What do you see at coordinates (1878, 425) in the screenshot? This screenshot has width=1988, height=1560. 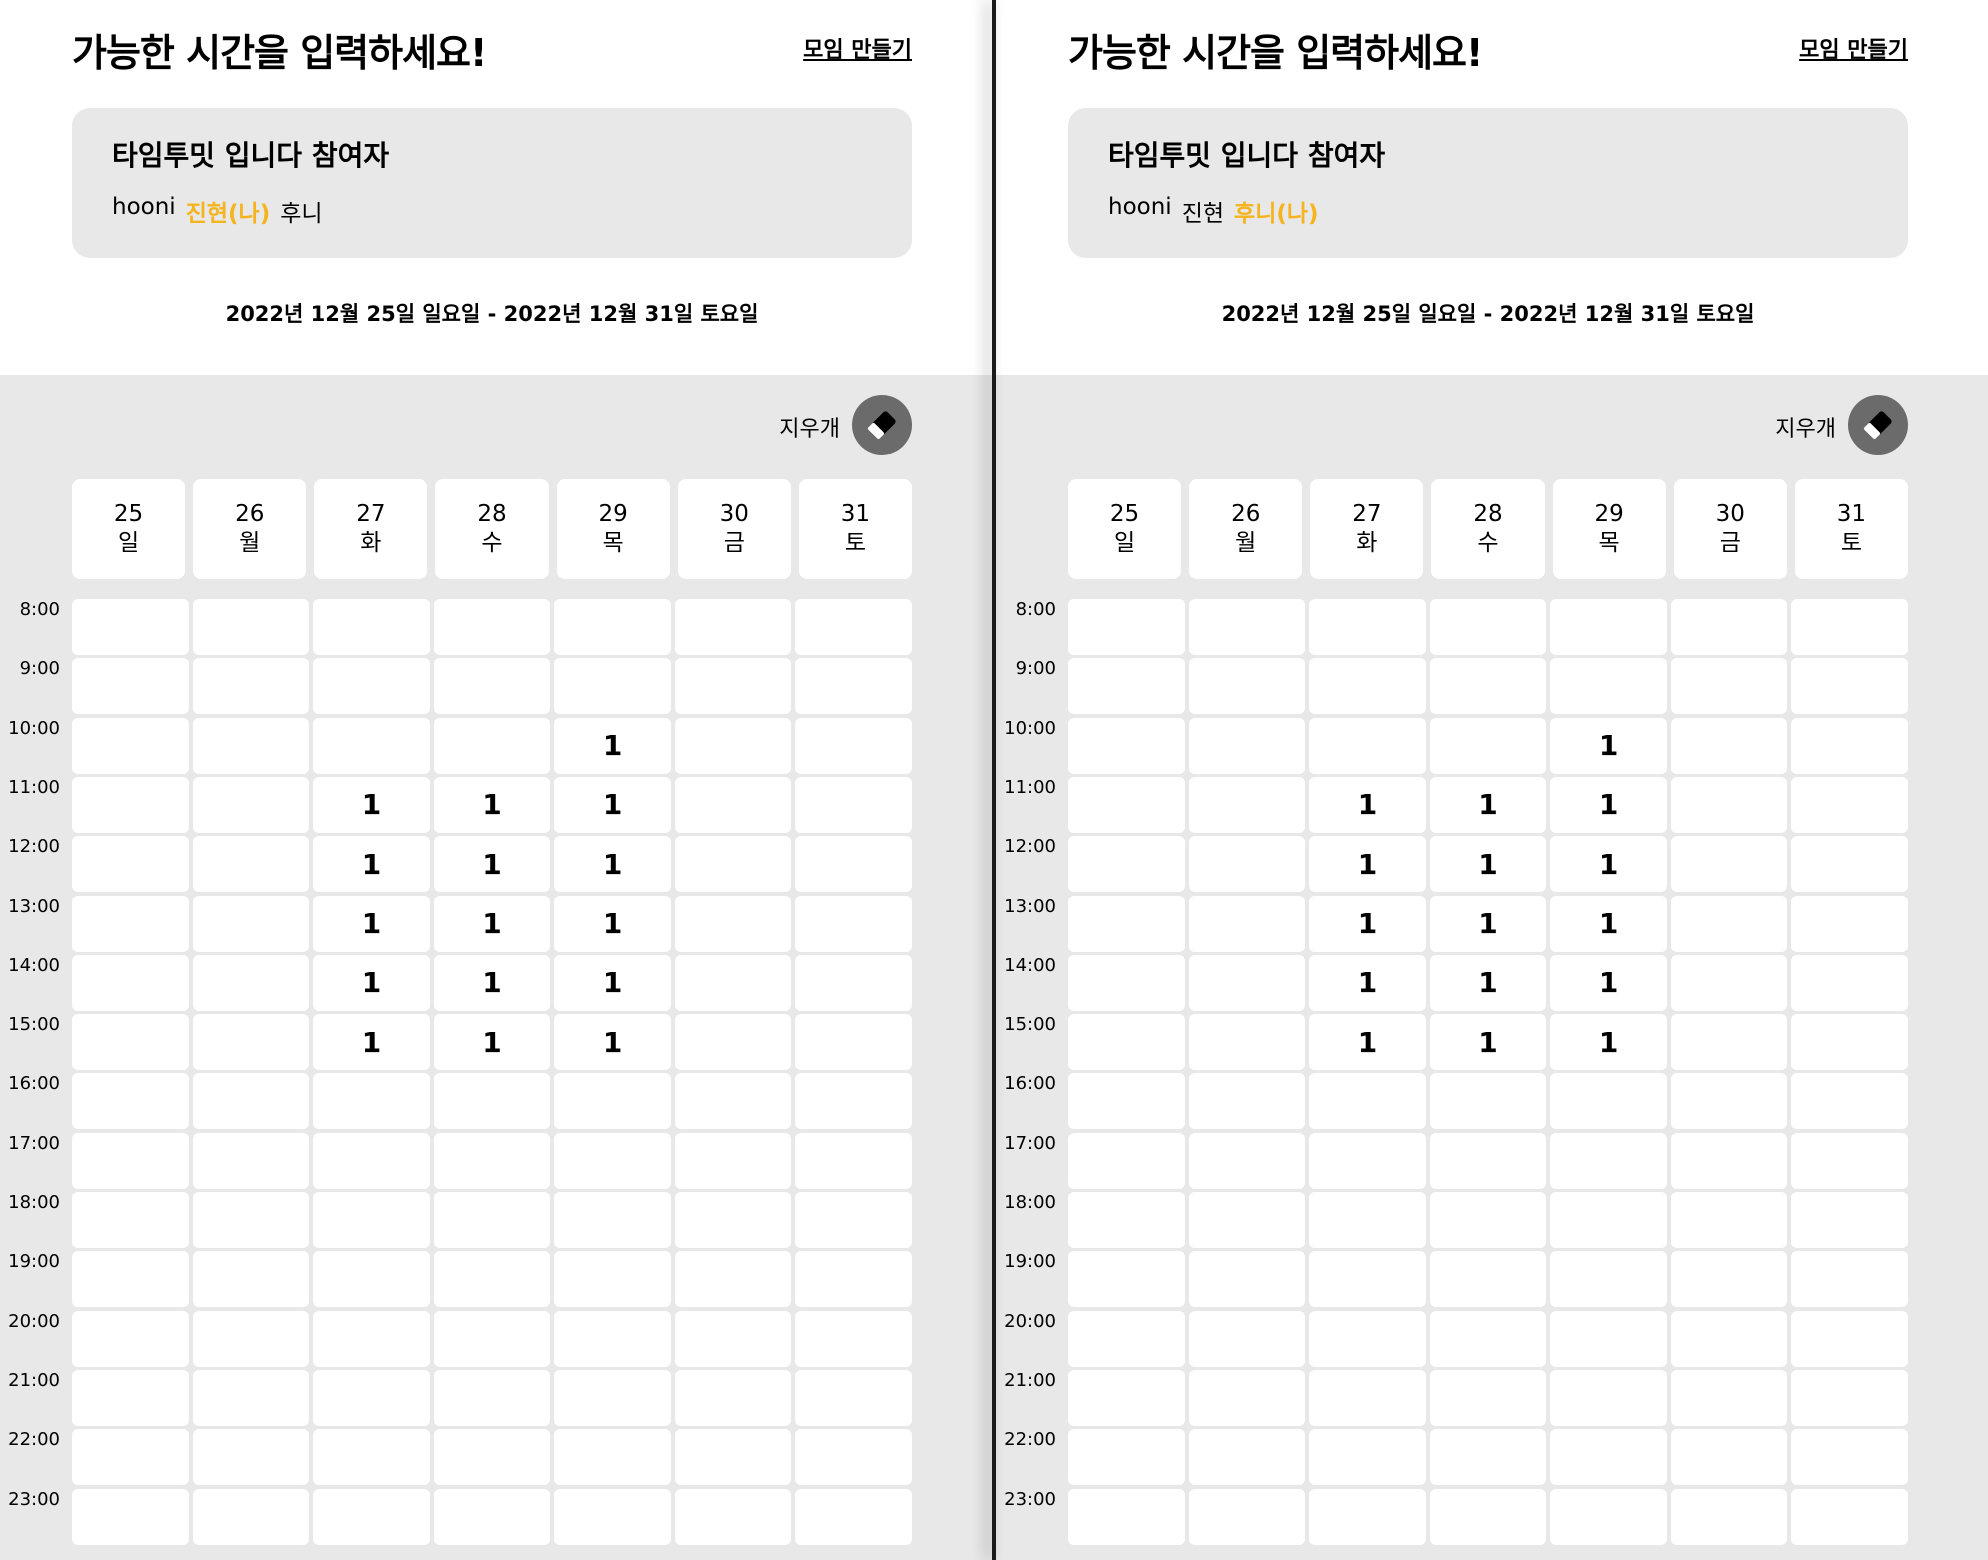 I see `eraser-button` at bounding box center [1878, 425].